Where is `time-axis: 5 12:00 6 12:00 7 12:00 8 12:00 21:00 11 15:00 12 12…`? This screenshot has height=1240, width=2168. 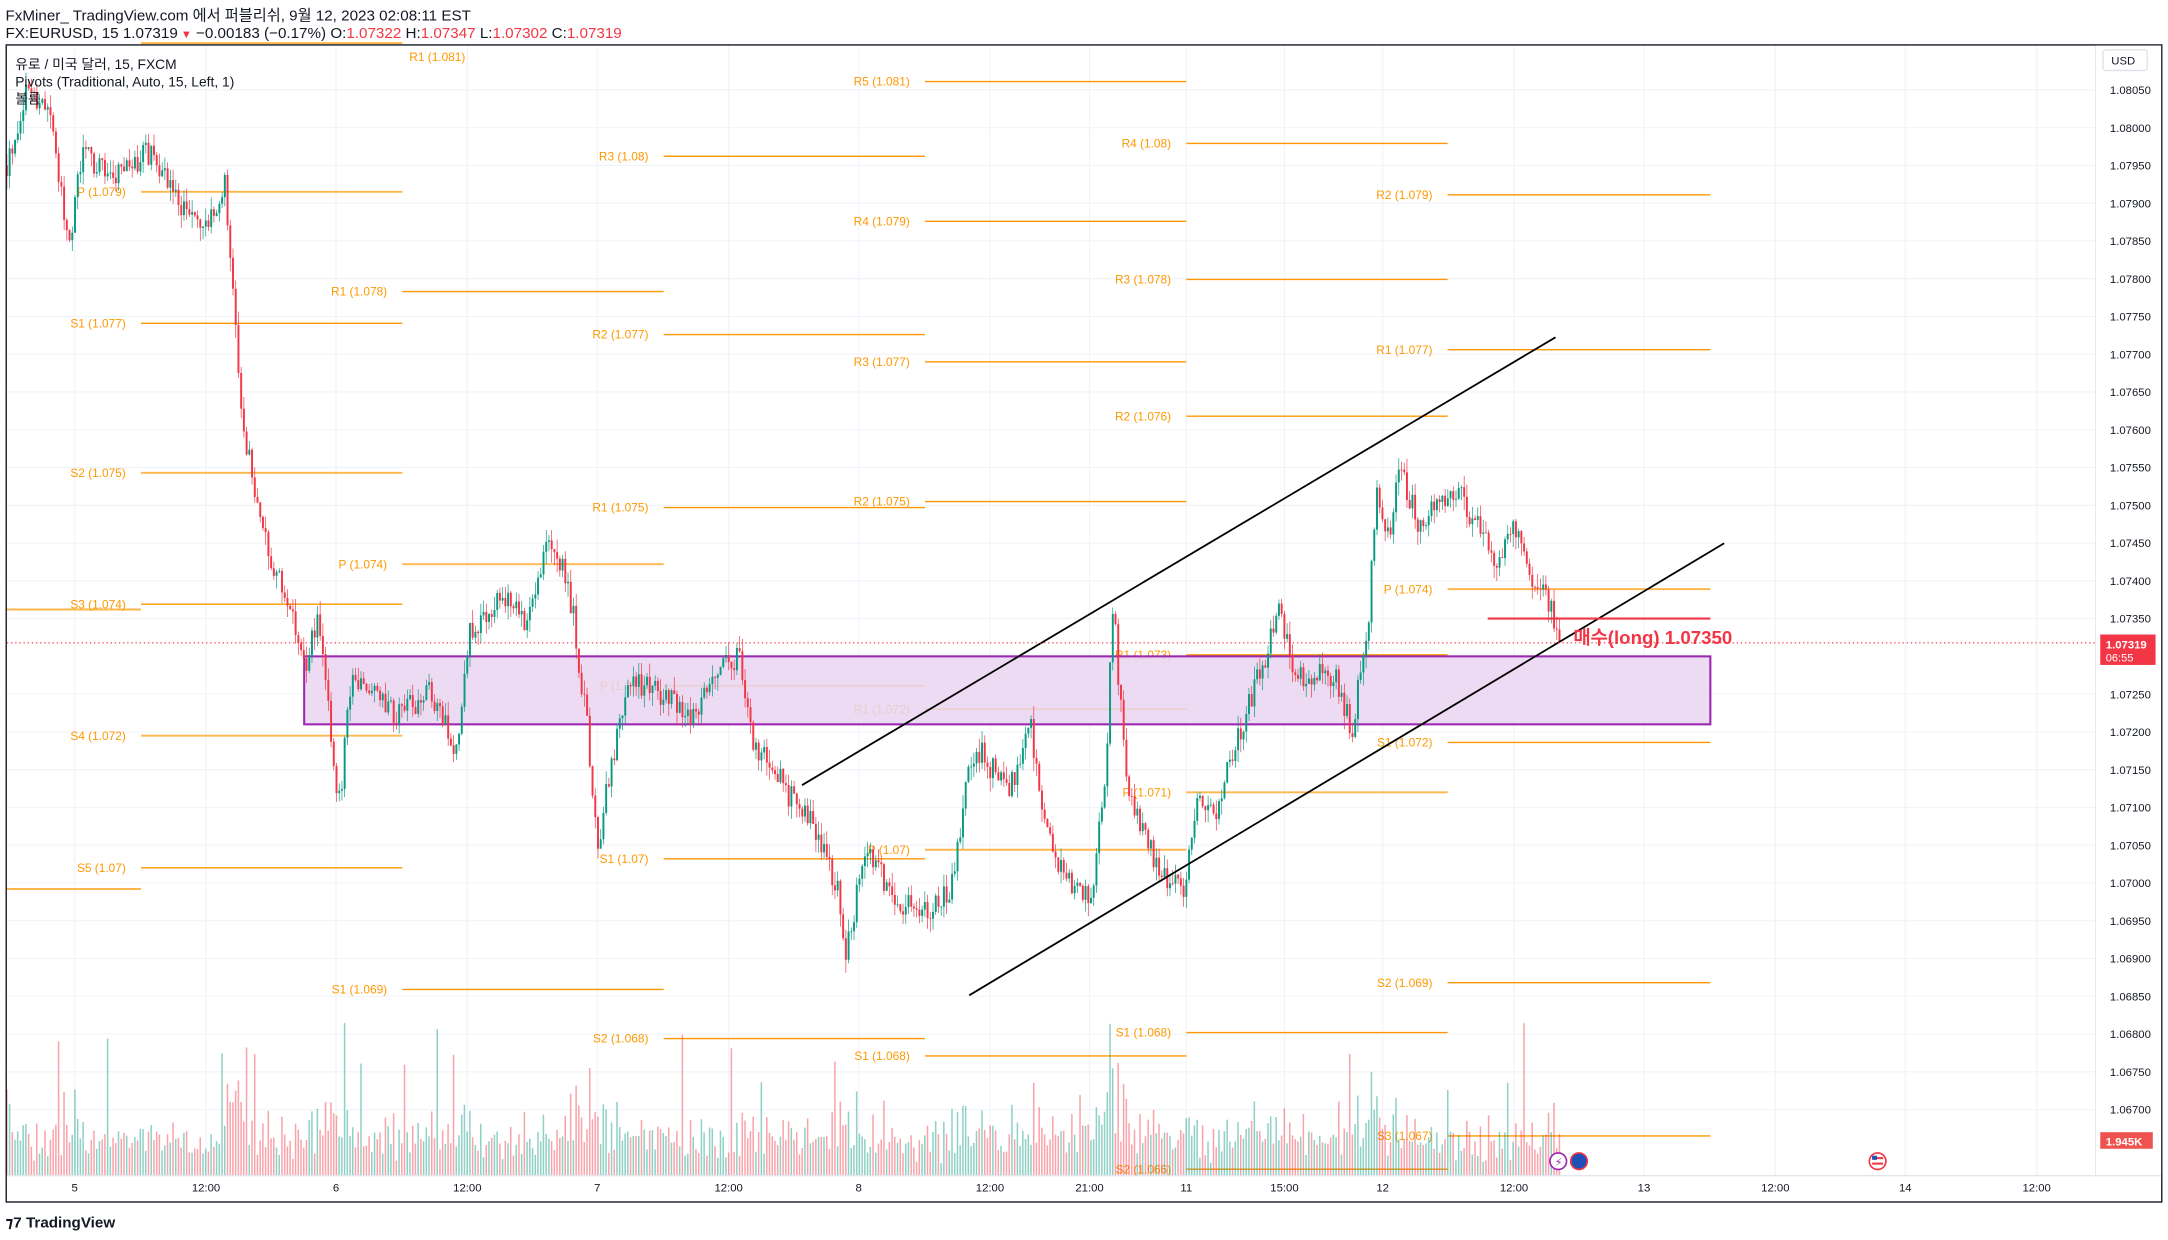
time-axis: 5 12:00 6 12:00 7 12:00 8 12:00 21:00 11 15:00 12 12… is located at coordinates (1061, 1189).